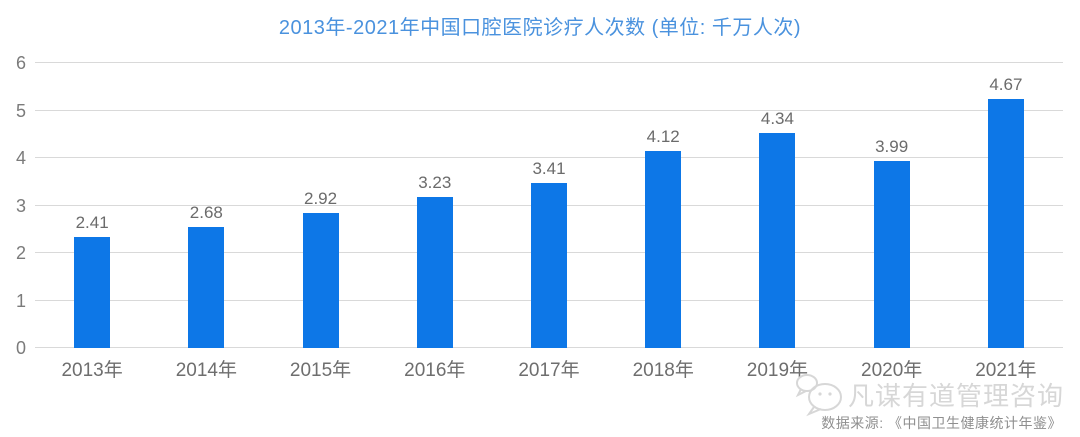 The width and height of the screenshot is (1080, 437). I want to click on y-axis-tick-label: 2, so click(20, 253).